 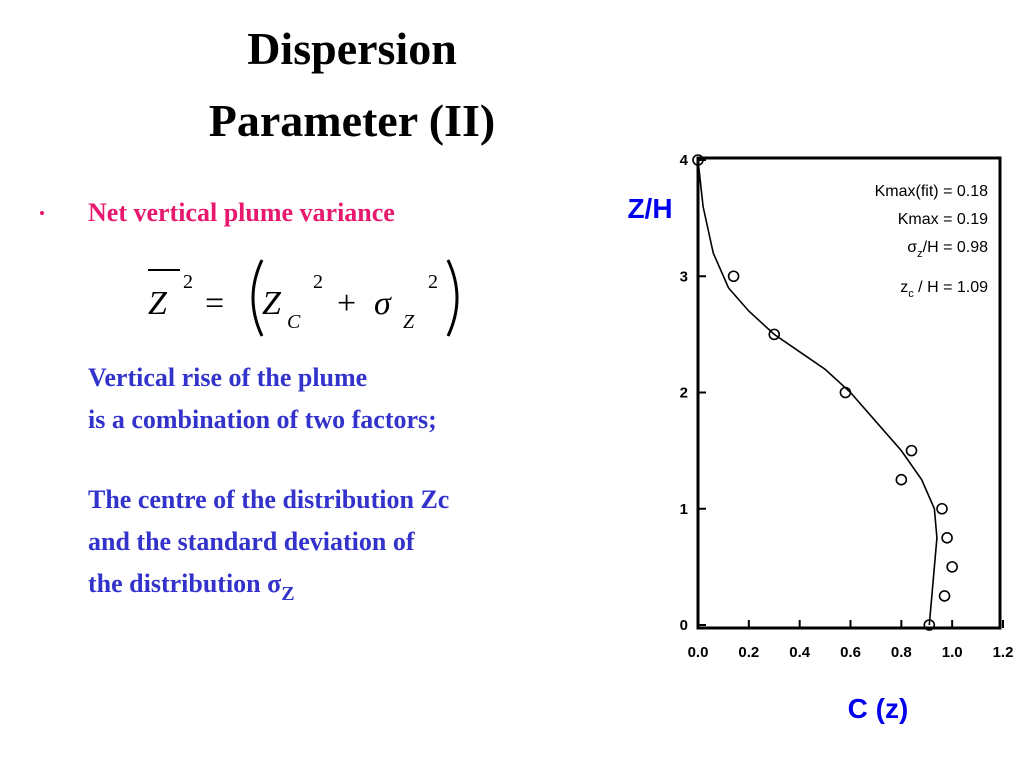 What do you see at coordinates (346, 303) in the screenshot?
I see `eq-op: +` at bounding box center [346, 303].